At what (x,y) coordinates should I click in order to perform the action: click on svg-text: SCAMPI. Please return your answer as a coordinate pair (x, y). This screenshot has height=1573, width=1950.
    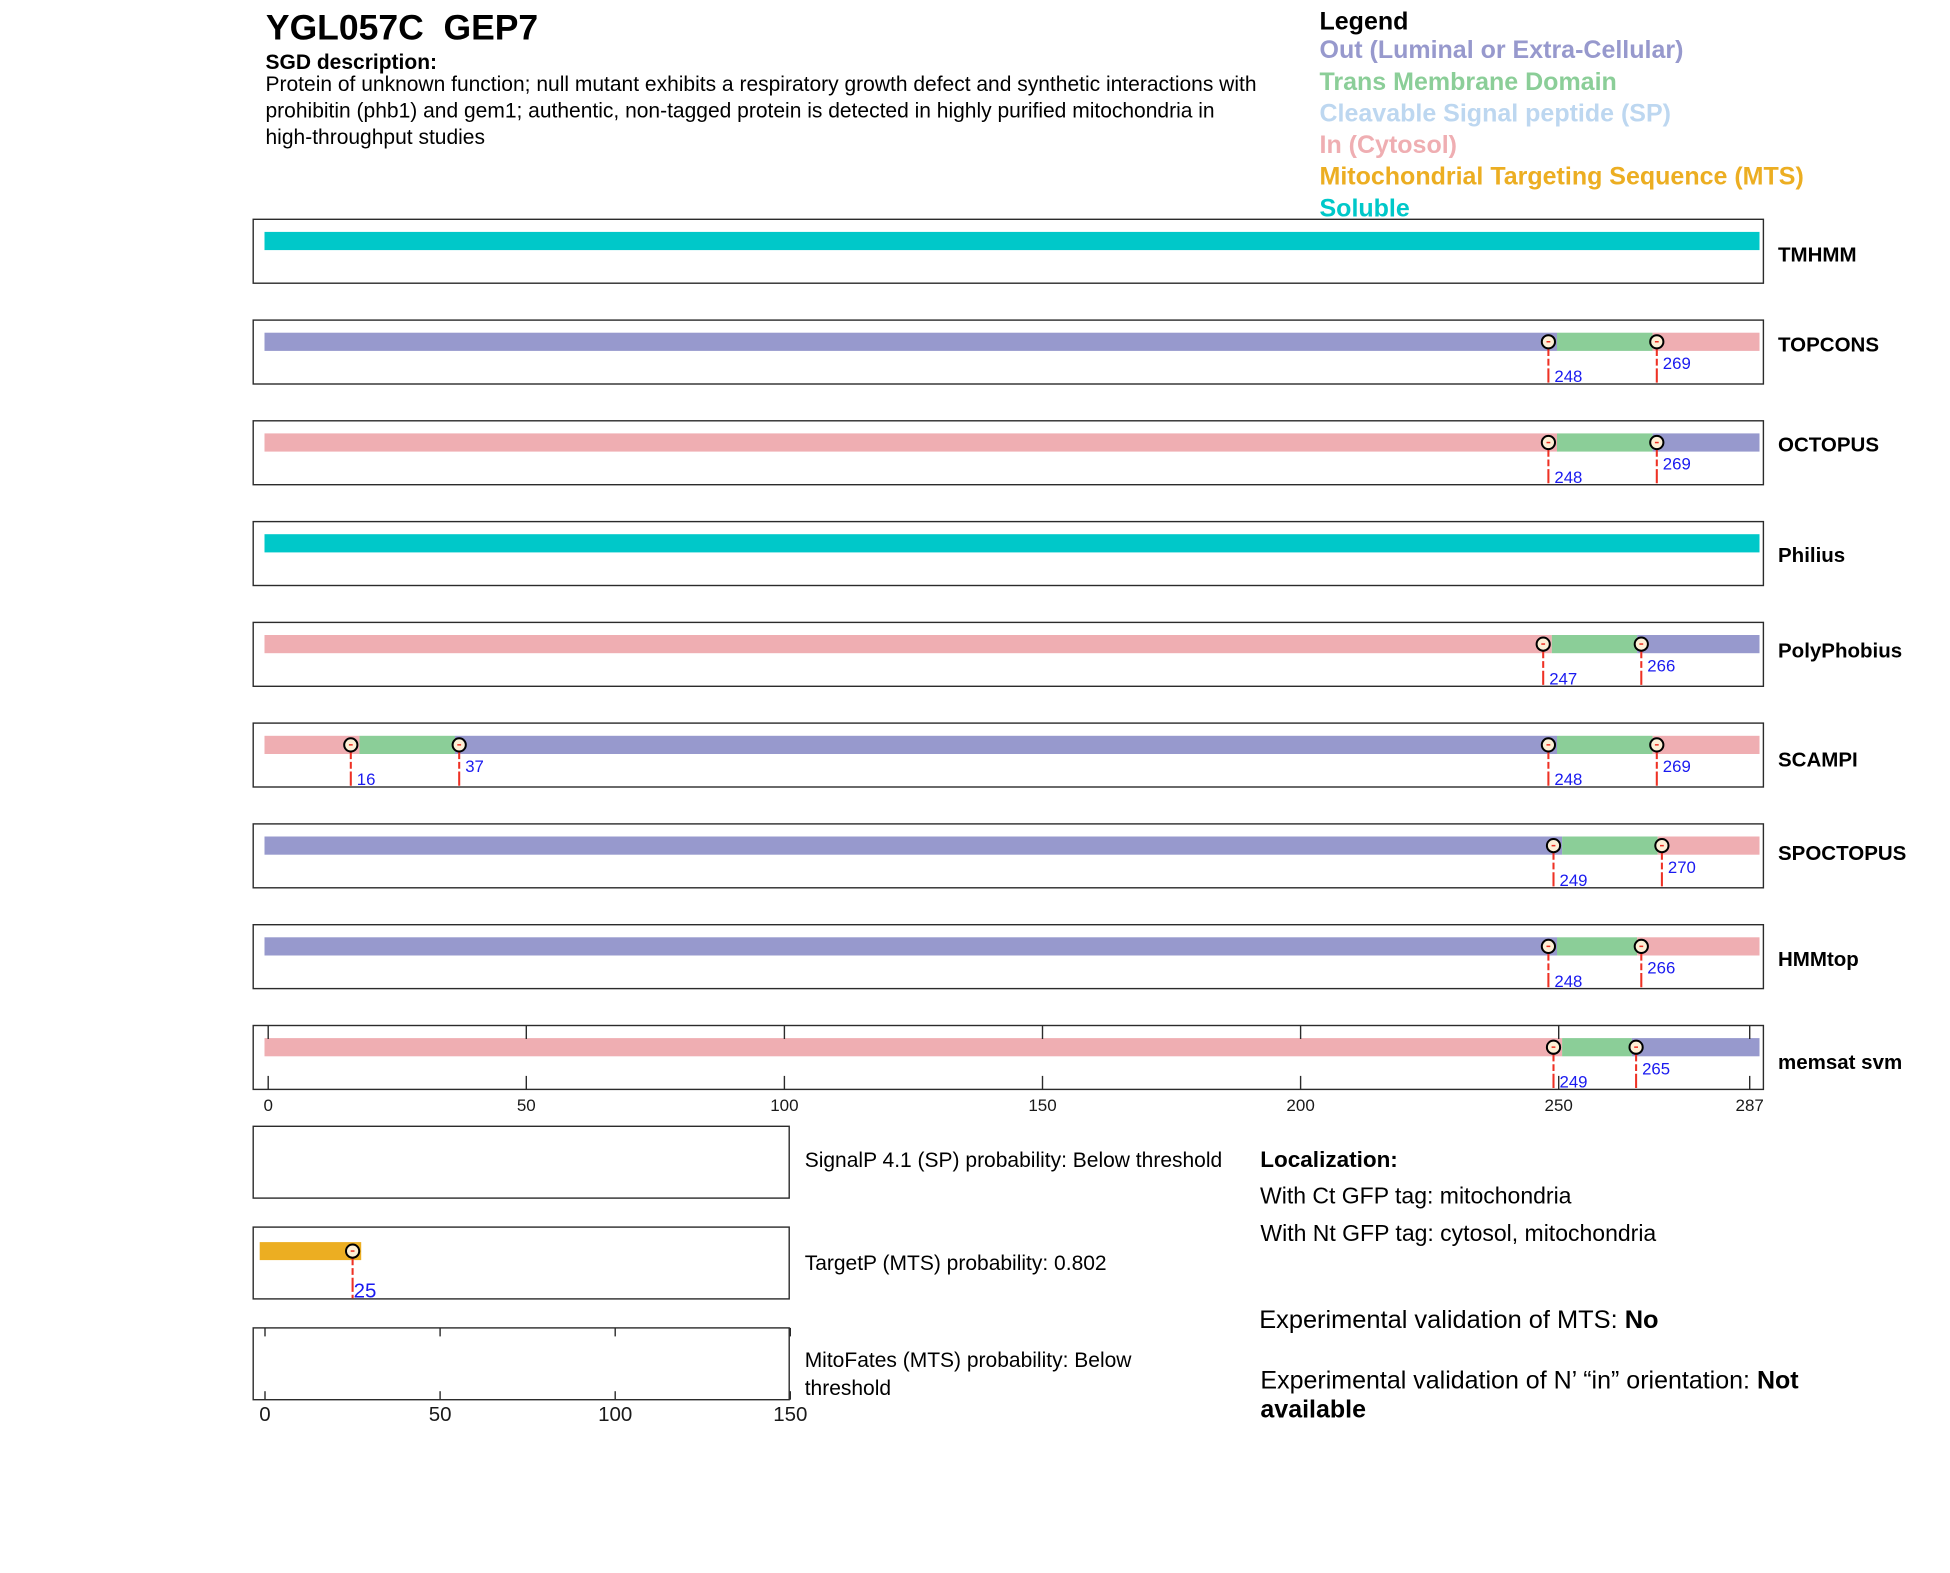
    Looking at the image, I should click on (1818, 760).